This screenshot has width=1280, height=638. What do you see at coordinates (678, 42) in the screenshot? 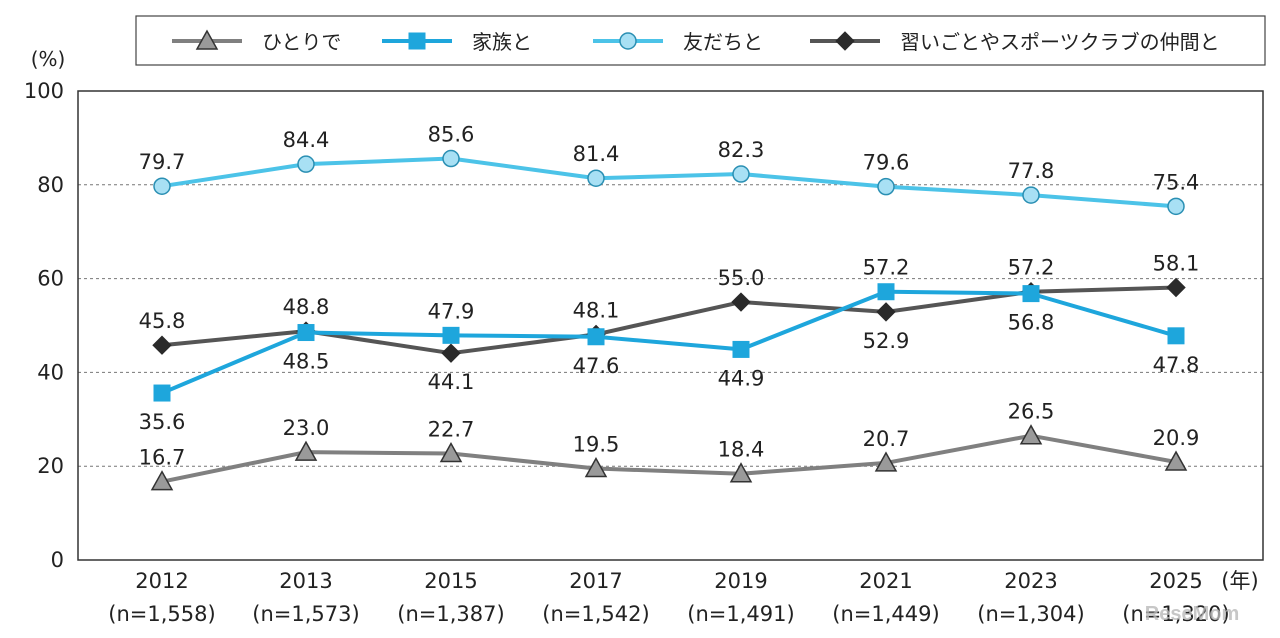
I see `legend-item-circle: 友だちと` at bounding box center [678, 42].